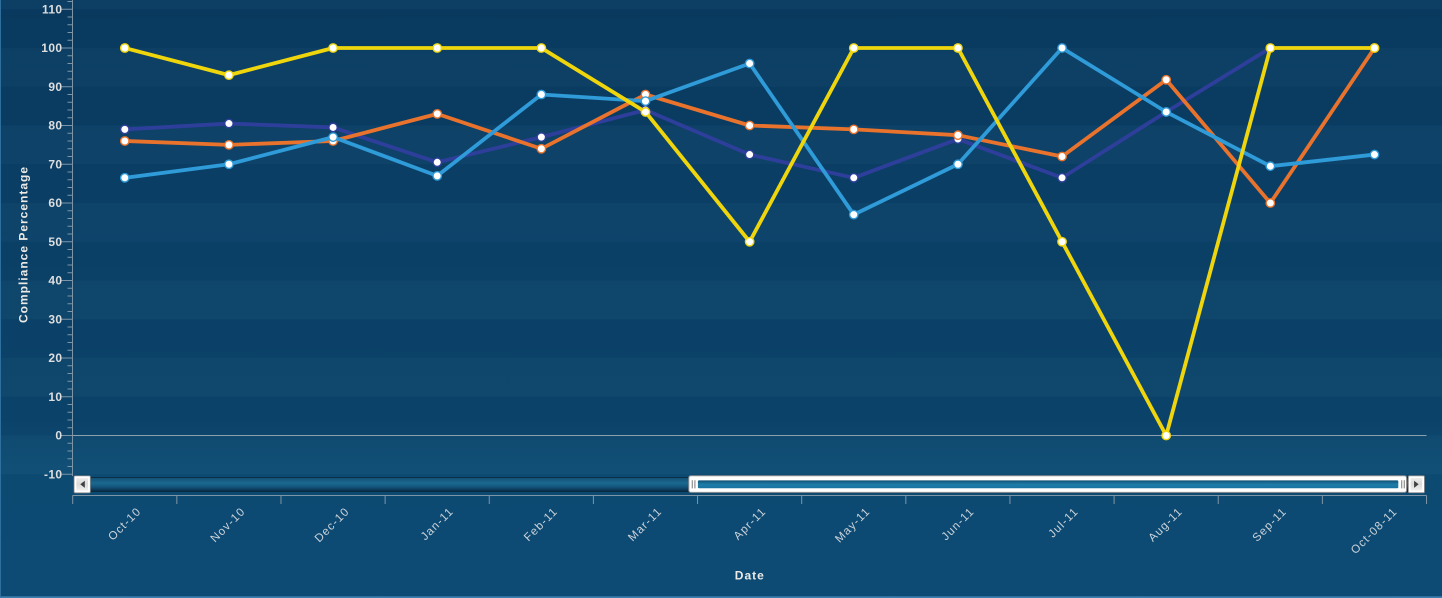  I want to click on svg-text: 100, so click(51, 48).